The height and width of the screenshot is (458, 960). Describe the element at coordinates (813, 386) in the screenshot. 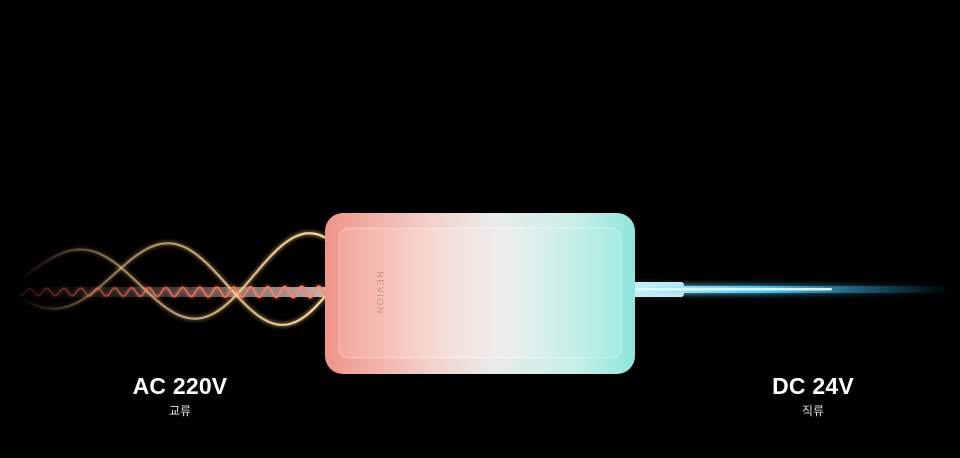

I see `dc-voltage-label: DC 24V` at that location.